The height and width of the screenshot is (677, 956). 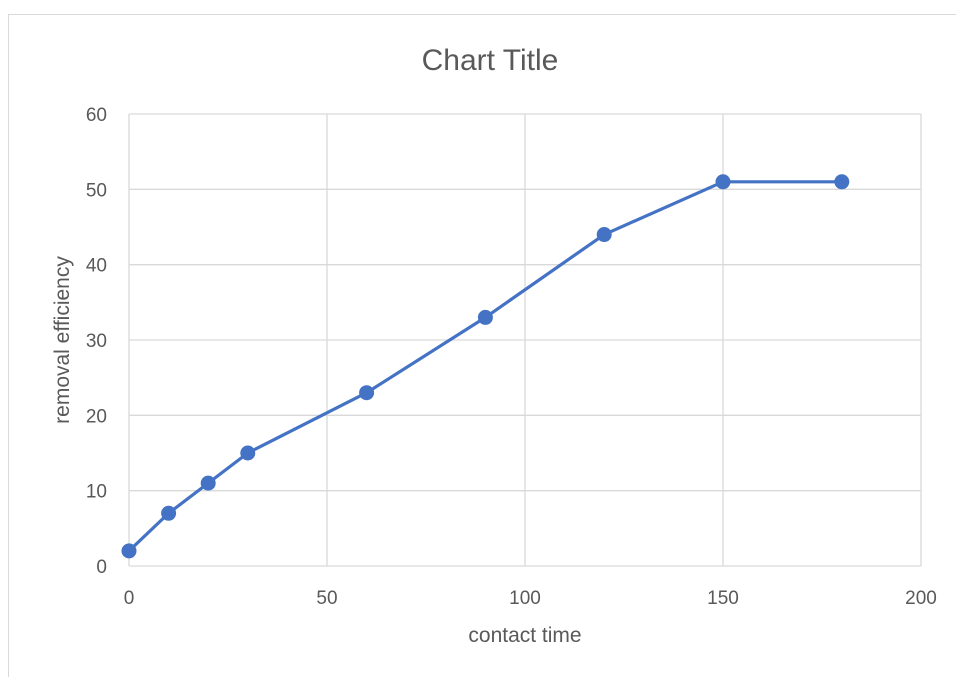 What do you see at coordinates (723, 598) in the screenshot?
I see `x-tick-label: 150` at bounding box center [723, 598].